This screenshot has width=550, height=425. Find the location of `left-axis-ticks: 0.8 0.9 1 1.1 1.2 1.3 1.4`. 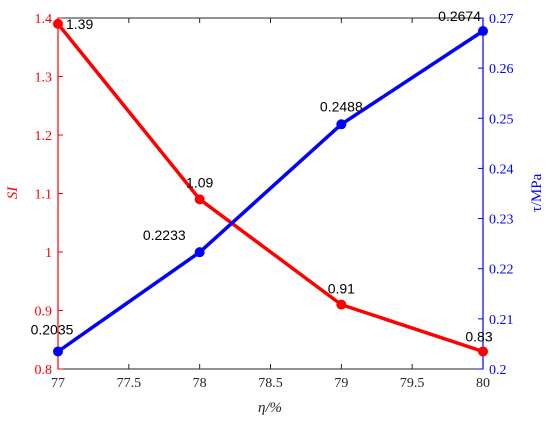

left-axis-ticks: 0.8 0.9 1 1.1 1.2 1.3 1.4 is located at coordinates (49, 195).